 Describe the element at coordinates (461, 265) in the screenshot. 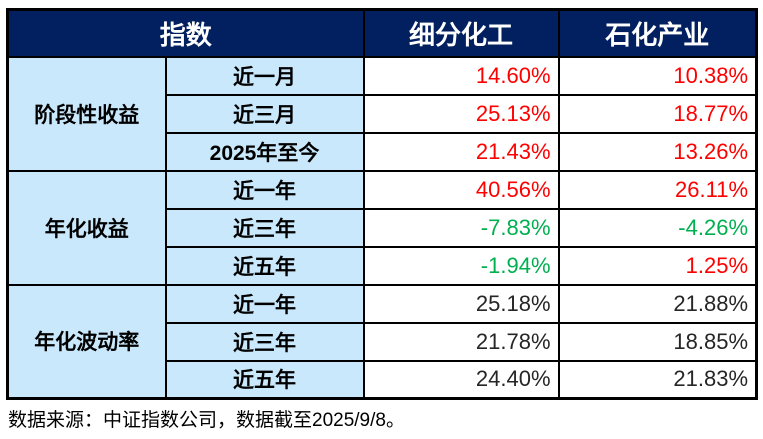

I see `value-cell: -1.94%` at that location.